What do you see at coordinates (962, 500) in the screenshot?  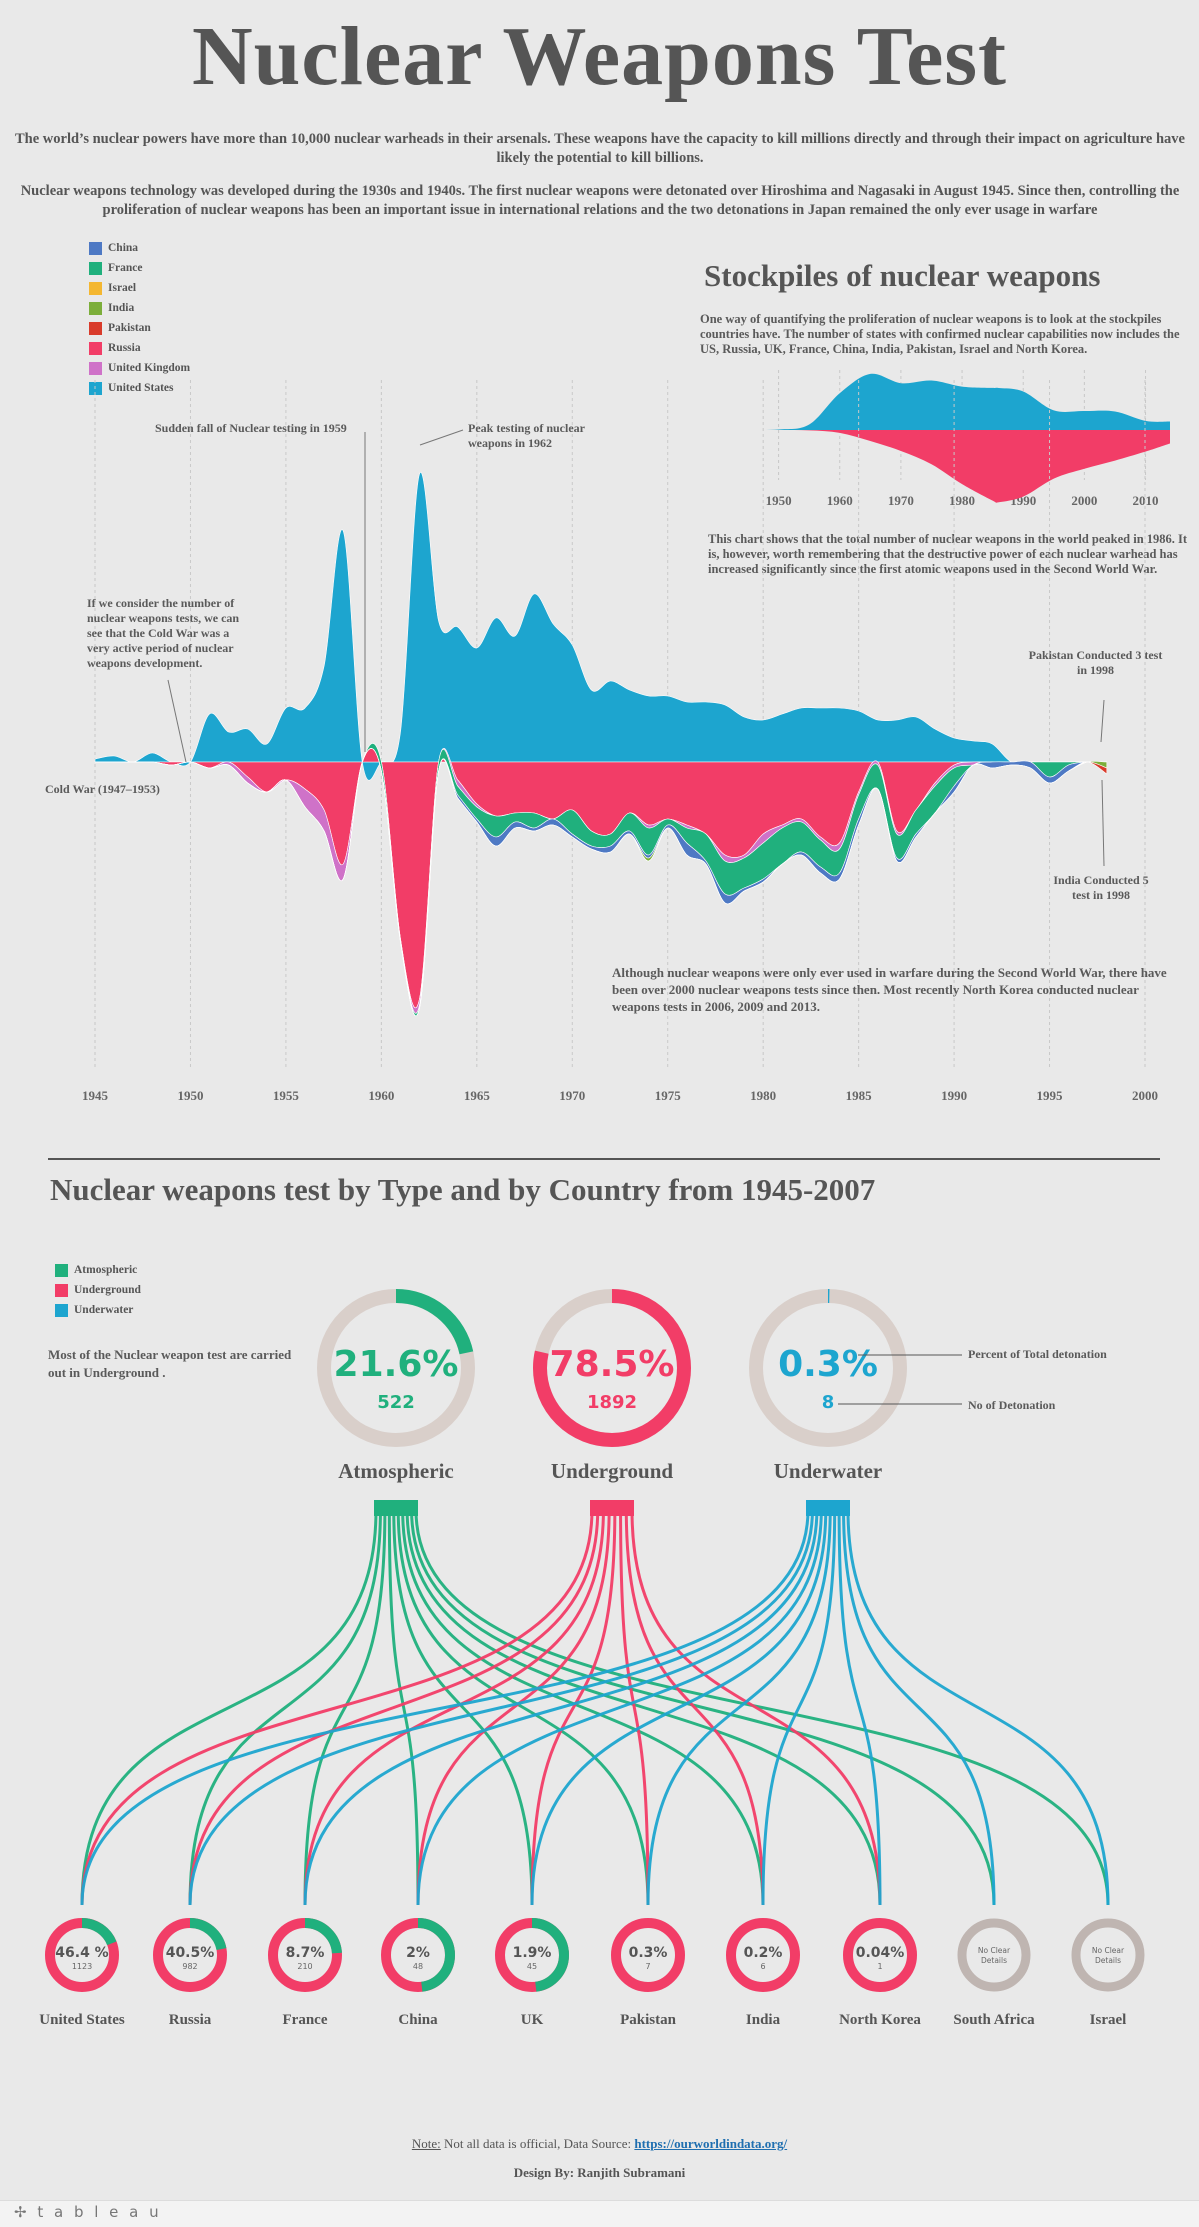 I see `stock-tick-1980: 1980` at bounding box center [962, 500].